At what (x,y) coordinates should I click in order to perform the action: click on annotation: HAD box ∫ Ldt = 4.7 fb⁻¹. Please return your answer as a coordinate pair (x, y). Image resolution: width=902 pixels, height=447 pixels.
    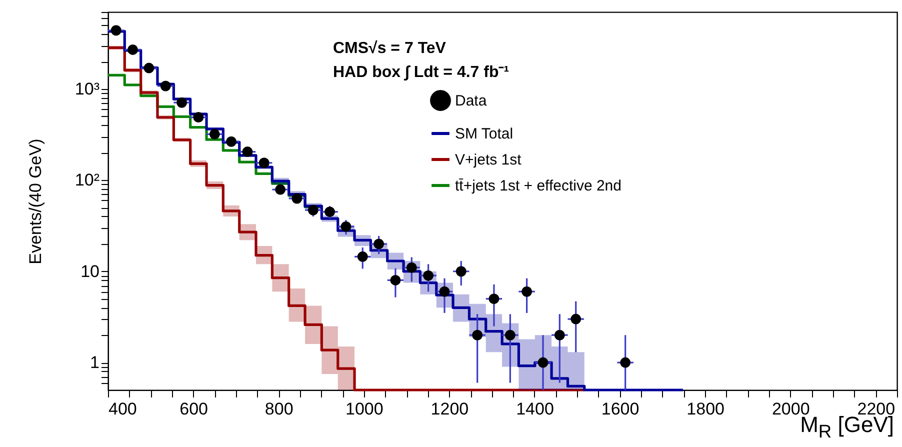
    Looking at the image, I should click on (421, 72).